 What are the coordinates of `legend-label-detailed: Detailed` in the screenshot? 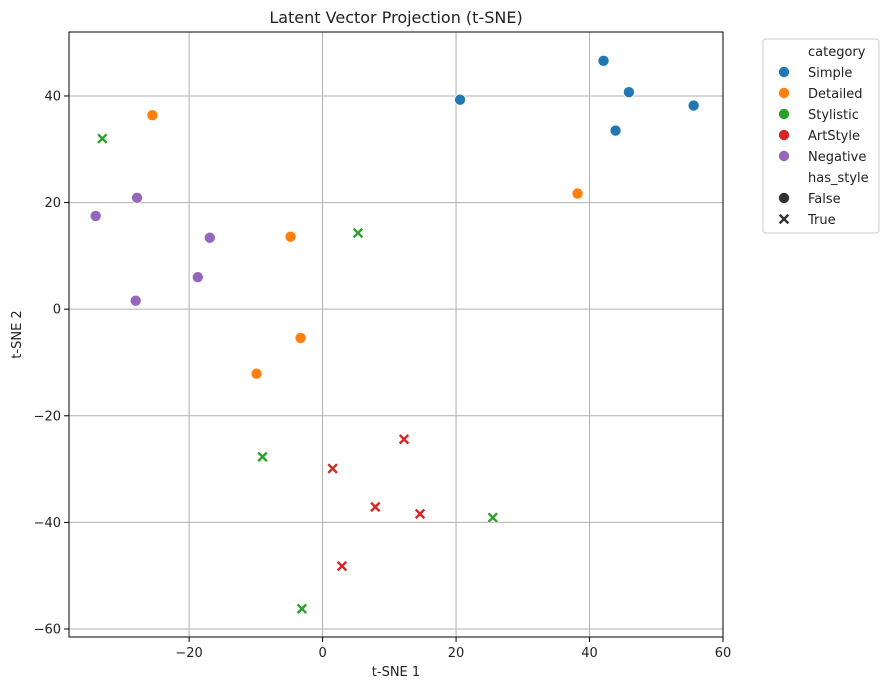 It's located at (835, 94).